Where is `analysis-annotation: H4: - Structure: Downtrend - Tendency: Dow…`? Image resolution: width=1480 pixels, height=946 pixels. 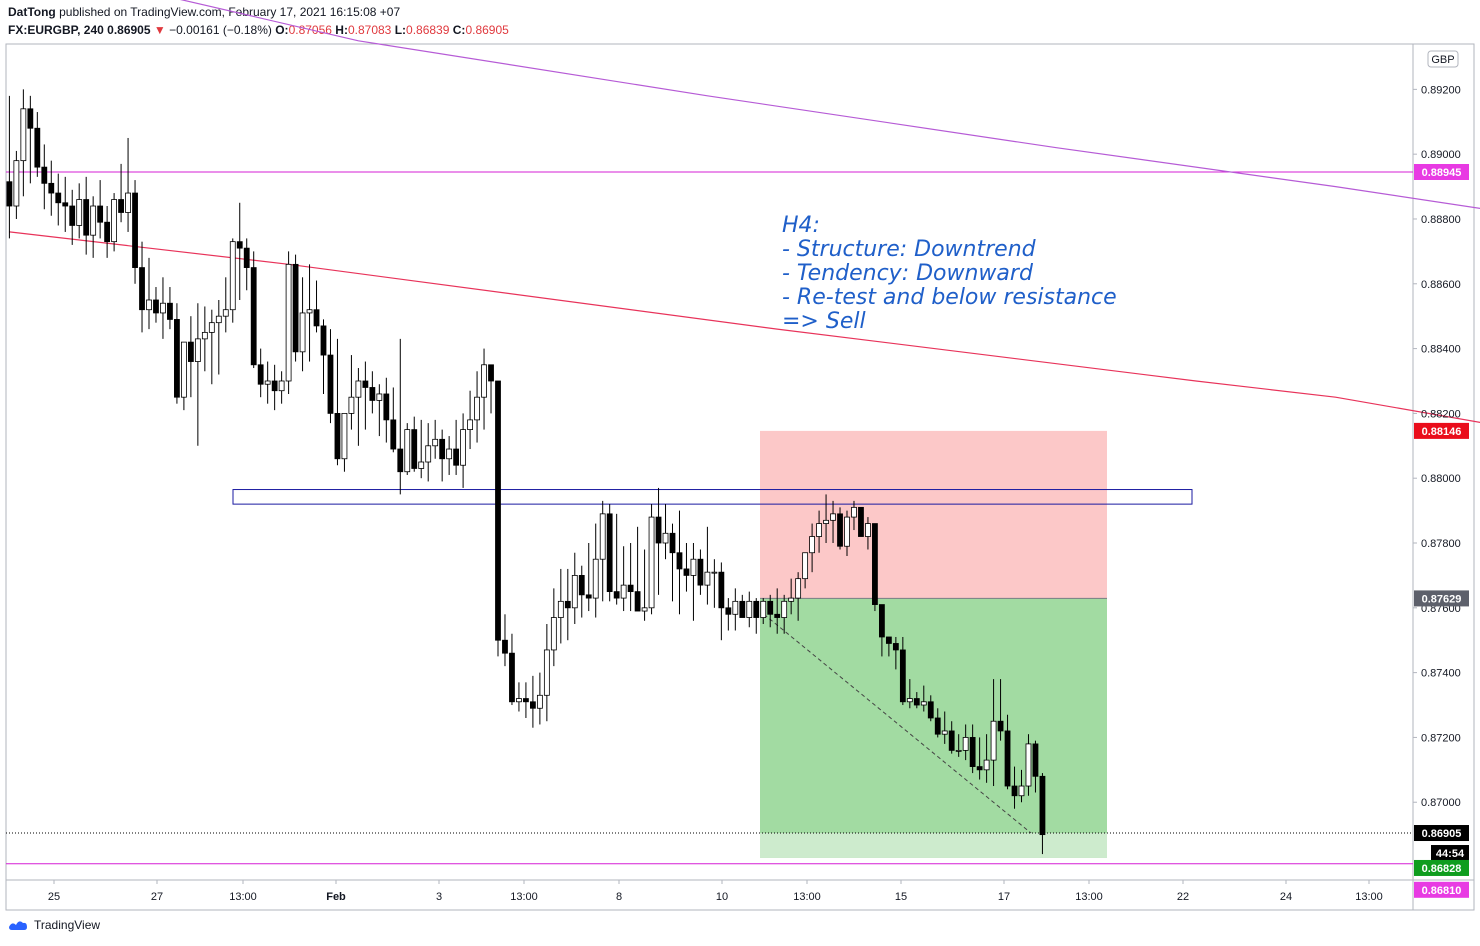 analysis-annotation: H4: - Structure: Downtrend - Tendency: Dow… is located at coordinates (949, 273).